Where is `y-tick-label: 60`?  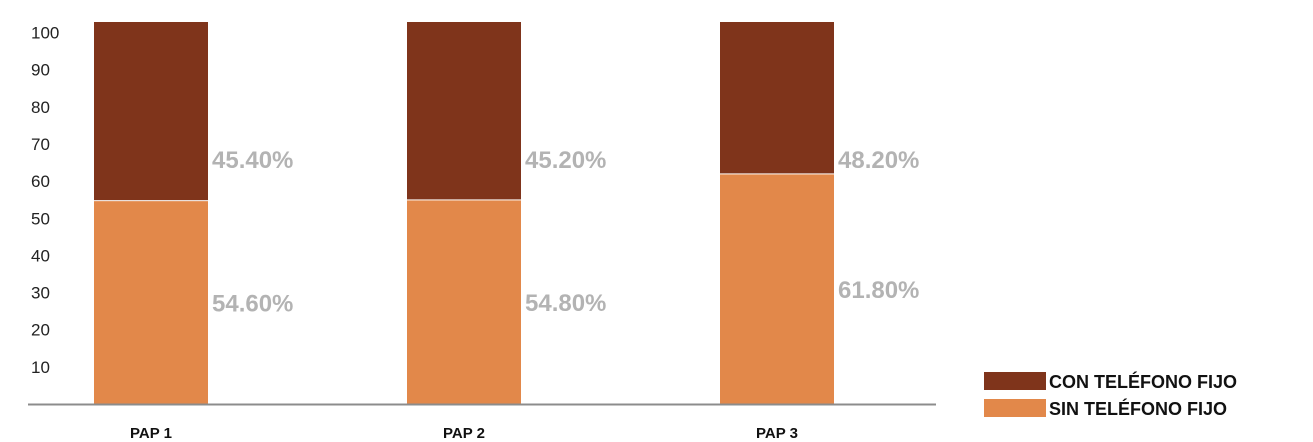 y-tick-label: 60 is located at coordinates (40, 181).